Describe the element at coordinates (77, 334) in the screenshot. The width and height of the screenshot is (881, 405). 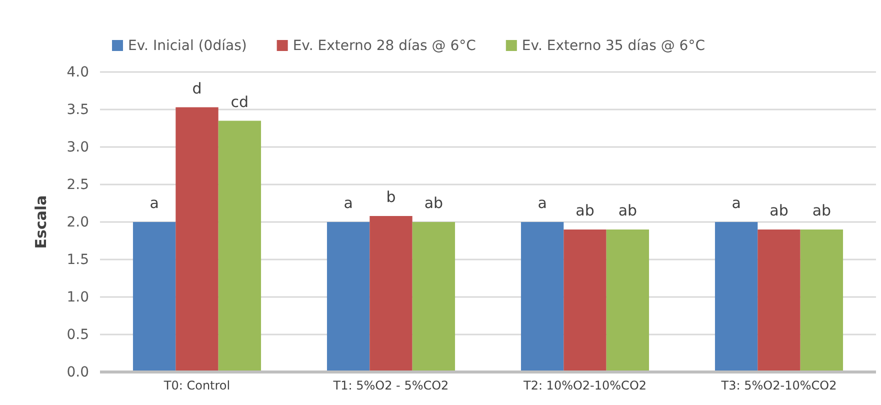
I see `y-tick-label: 0.5` at that location.